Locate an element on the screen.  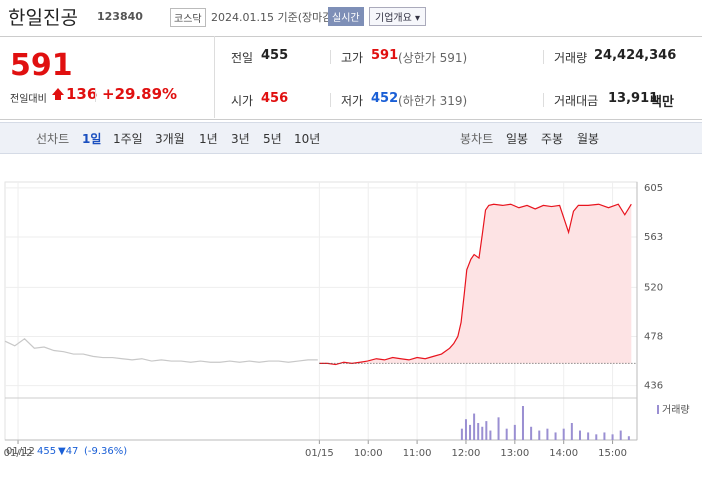
change: 136 is located at coordinates (82, 94).